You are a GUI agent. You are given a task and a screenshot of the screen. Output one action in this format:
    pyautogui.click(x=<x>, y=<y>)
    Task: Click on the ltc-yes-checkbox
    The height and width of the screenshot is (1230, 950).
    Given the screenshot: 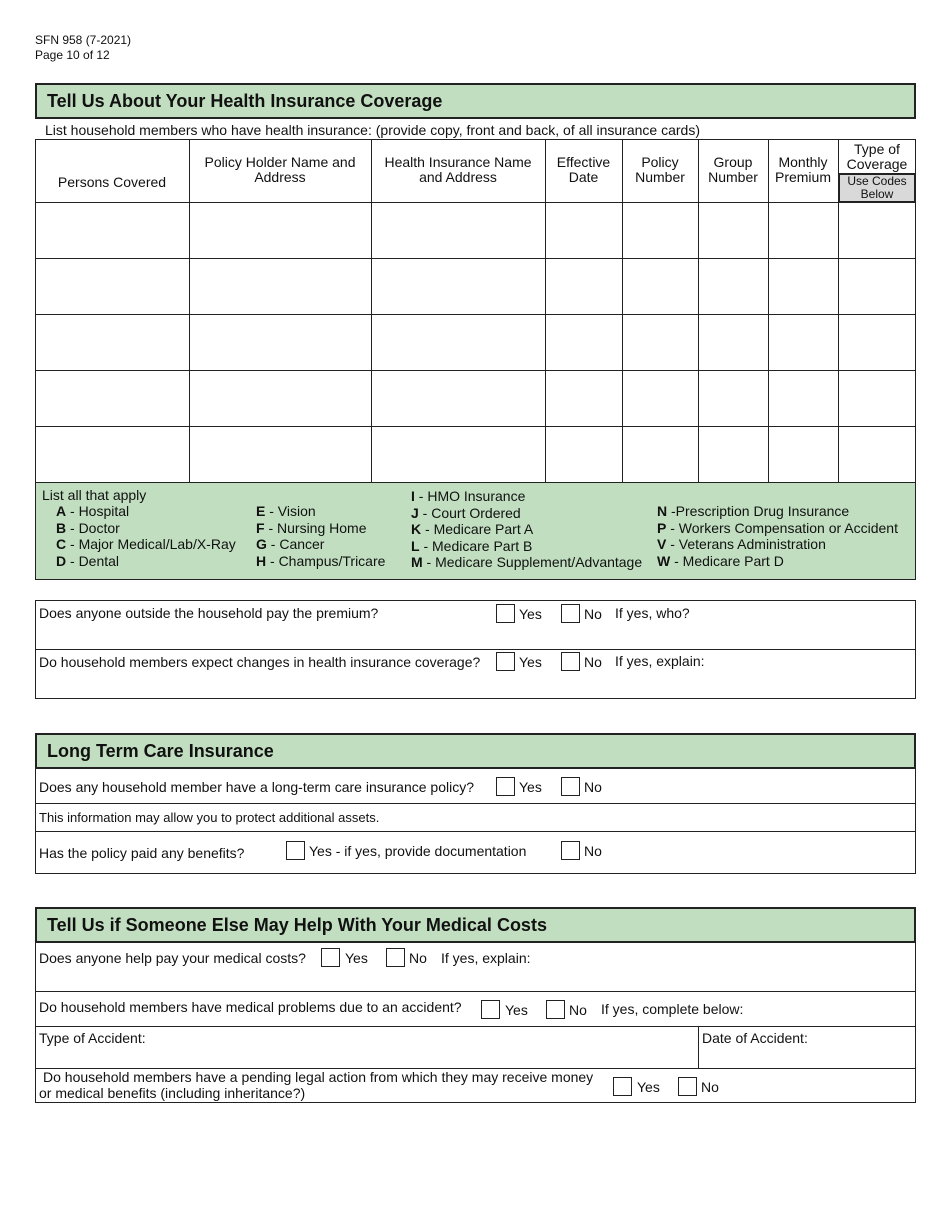 What is the action you would take?
    pyautogui.click(x=505, y=786)
    